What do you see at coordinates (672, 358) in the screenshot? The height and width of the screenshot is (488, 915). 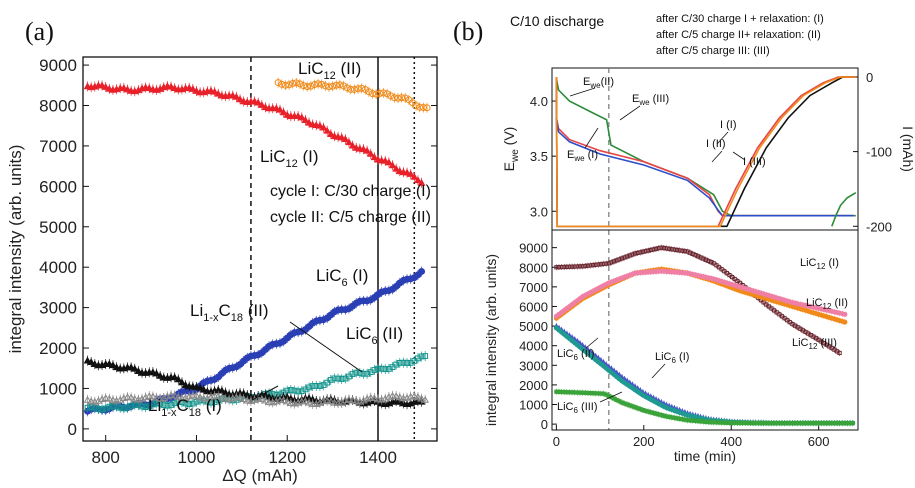 I see `label-b-lic6-i: LiC6 (I)` at bounding box center [672, 358].